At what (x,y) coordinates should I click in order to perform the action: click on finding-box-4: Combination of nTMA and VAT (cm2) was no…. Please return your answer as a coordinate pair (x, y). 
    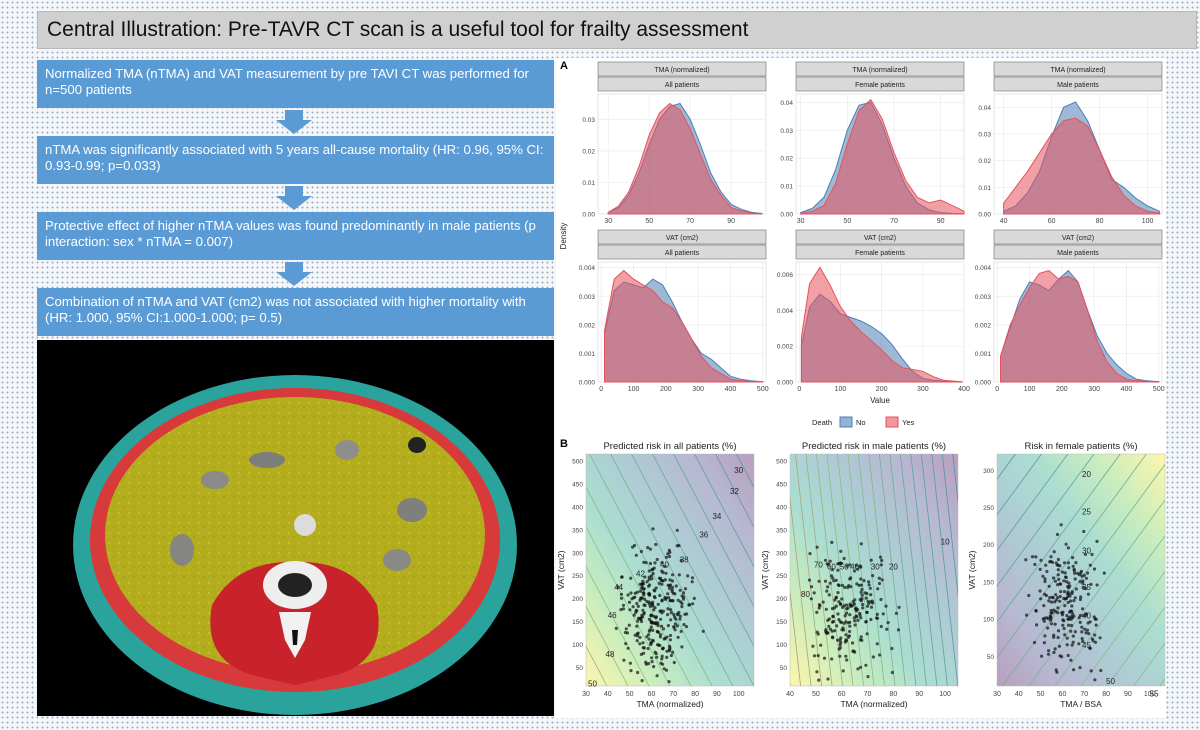
    Looking at the image, I should click on (295, 312).